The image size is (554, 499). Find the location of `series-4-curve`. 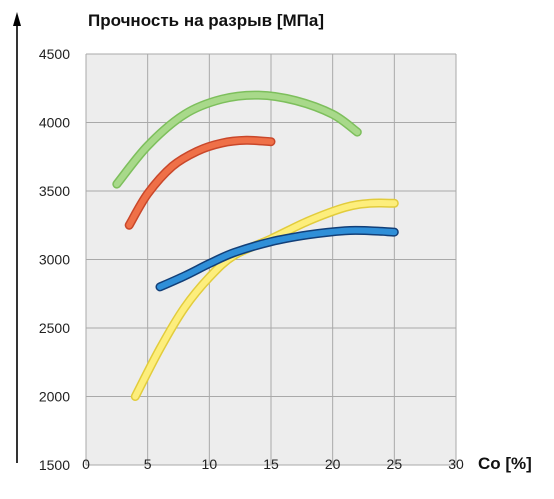

series-4-curve is located at coordinates (277, 258).